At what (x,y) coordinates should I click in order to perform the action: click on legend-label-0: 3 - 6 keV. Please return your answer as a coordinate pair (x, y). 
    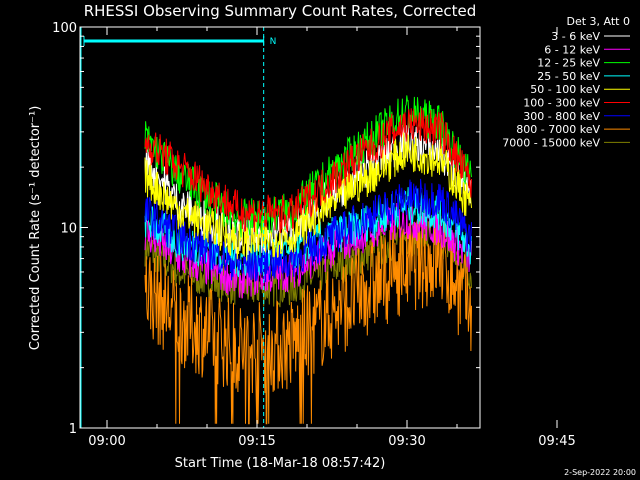
    Looking at the image, I should click on (575, 36).